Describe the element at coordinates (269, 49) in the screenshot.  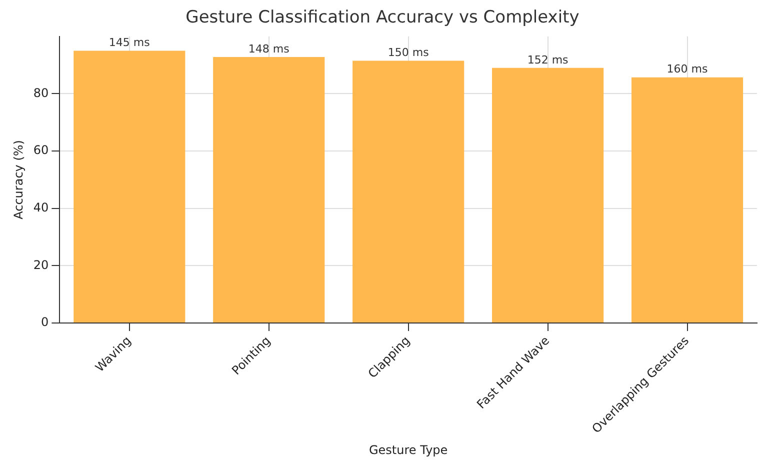
I see `annotation: 148 ms` at that location.